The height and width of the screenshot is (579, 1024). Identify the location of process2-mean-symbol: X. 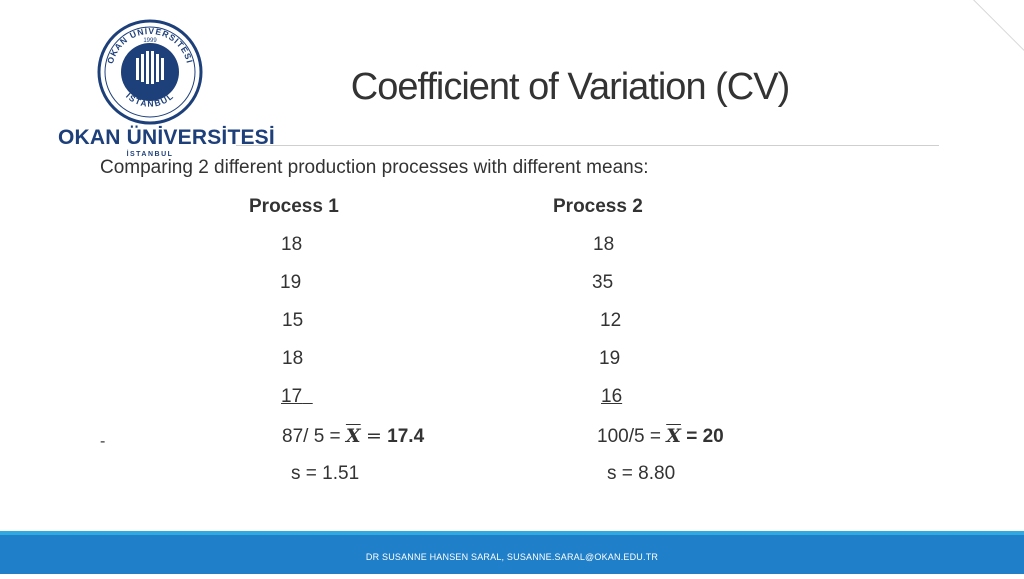
(673, 436).